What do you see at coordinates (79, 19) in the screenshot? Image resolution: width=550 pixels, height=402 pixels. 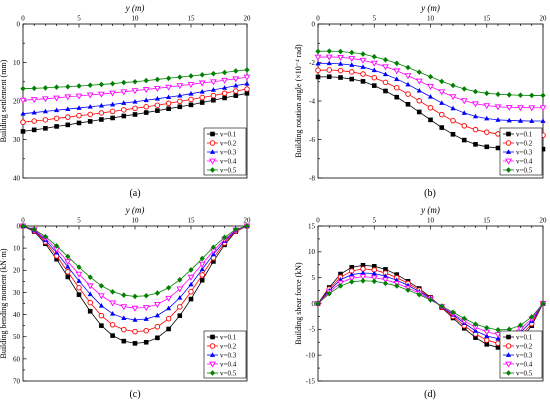 I see `x-tick-label: 5` at bounding box center [79, 19].